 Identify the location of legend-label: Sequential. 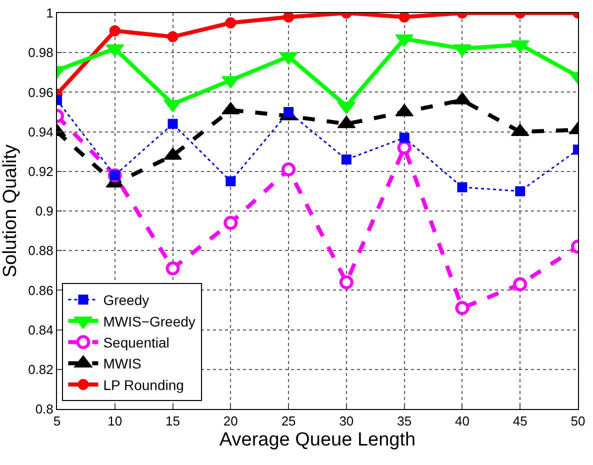
(136, 342).